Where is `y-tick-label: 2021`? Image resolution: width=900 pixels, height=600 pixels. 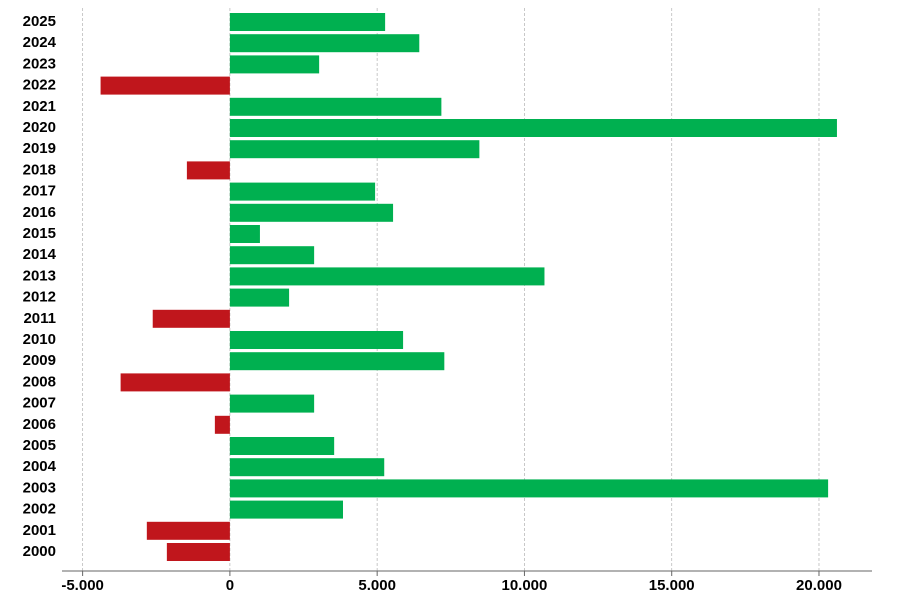
y-tick-label: 2021 is located at coordinates (39, 106).